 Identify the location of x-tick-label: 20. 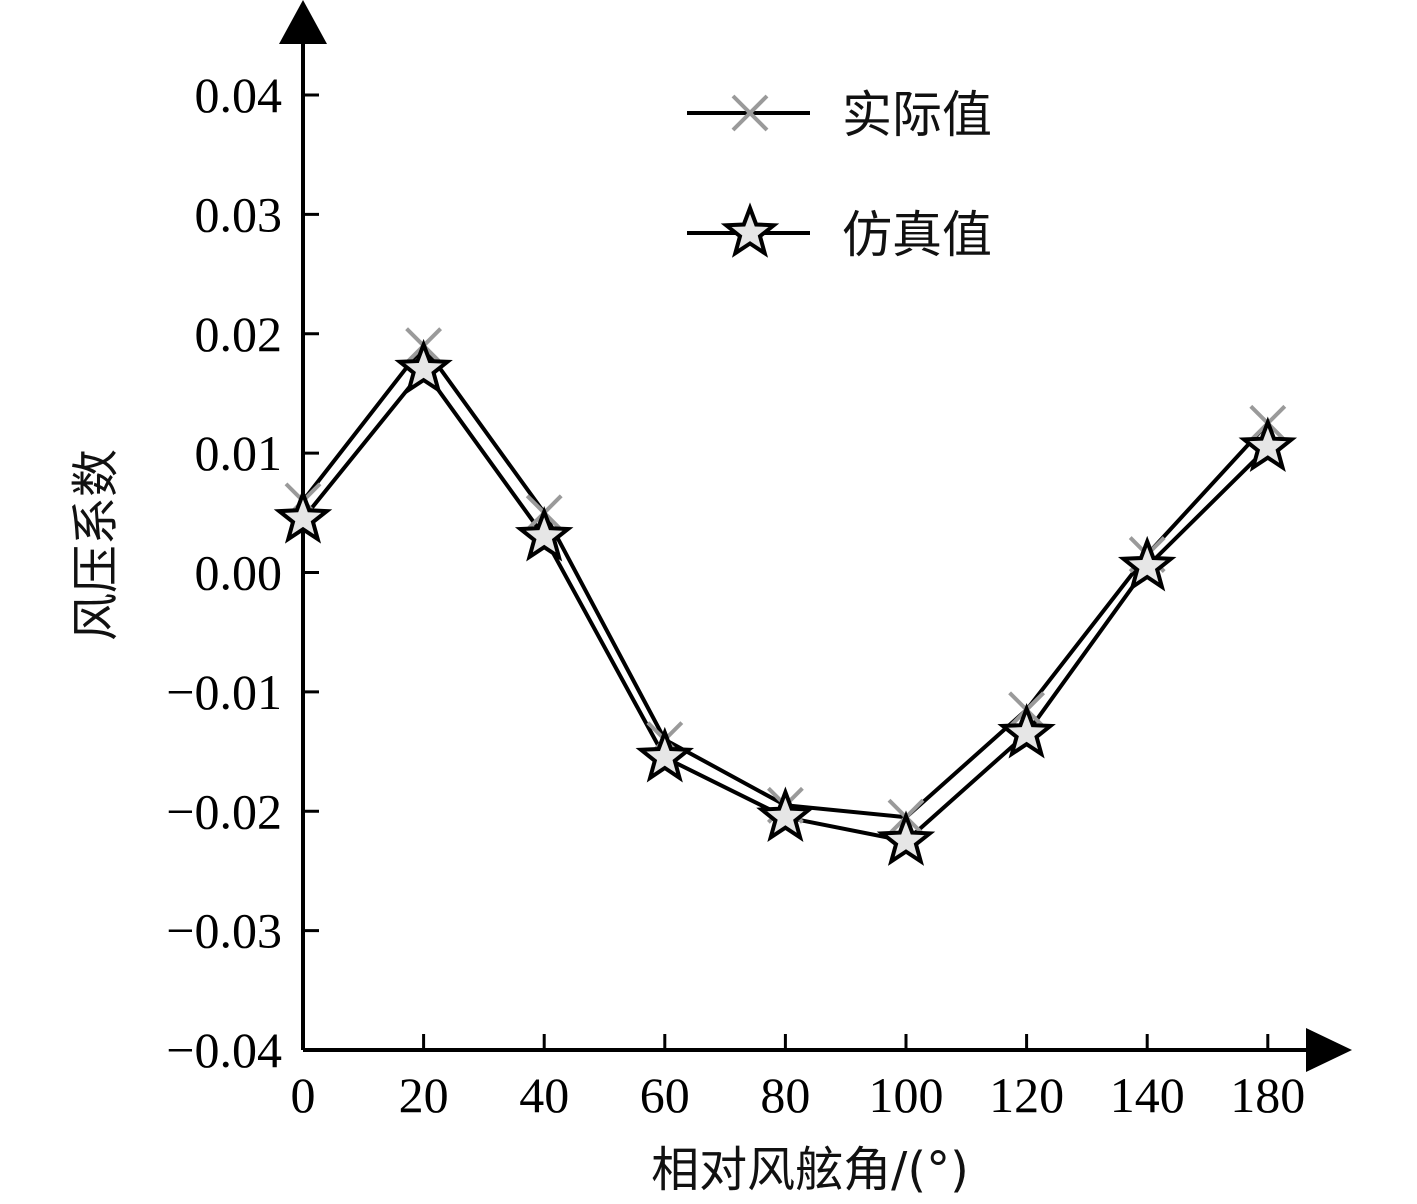
(424, 1095).